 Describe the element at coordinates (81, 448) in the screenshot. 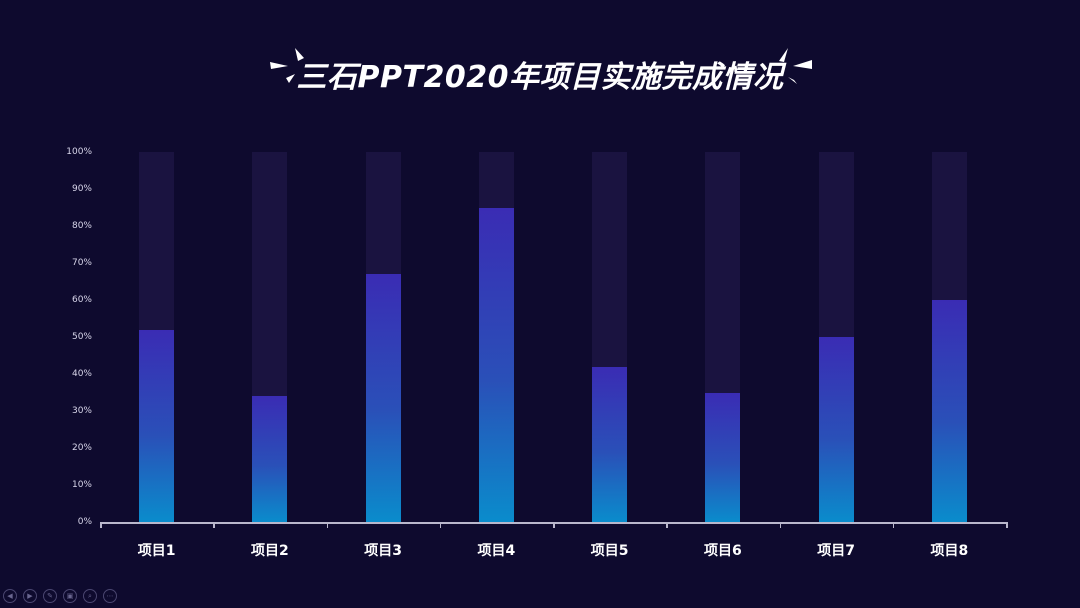

I see `y-tick-label: 20%` at that location.